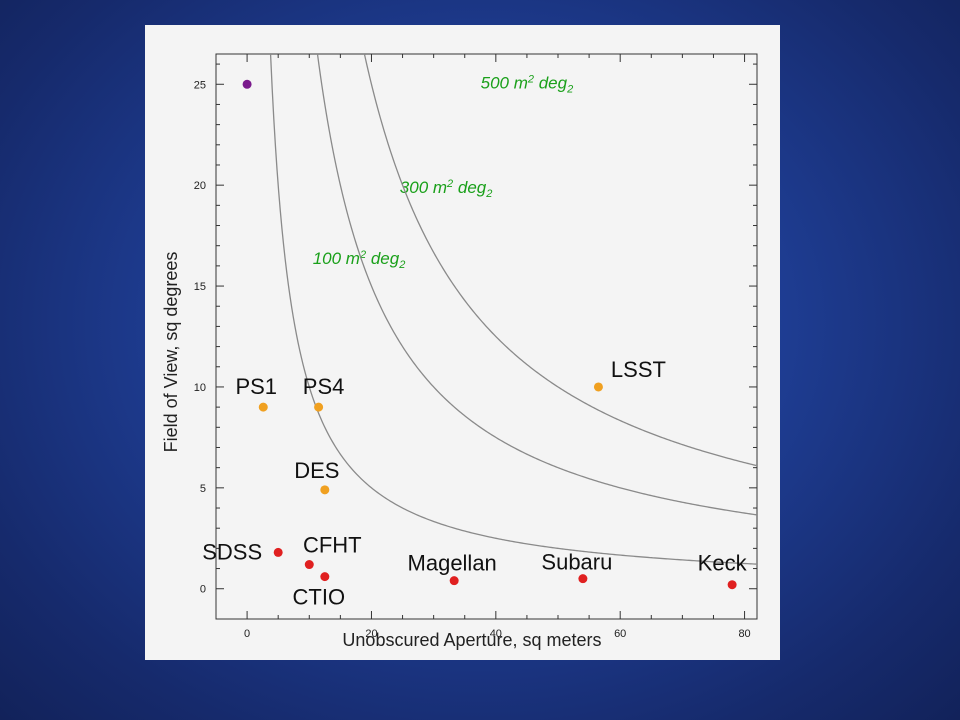 The height and width of the screenshot is (720, 960). What do you see at coordinates (452, 563) in the screenshot?
I see `point-label-magellan: Magellan` at bounding box center [452, 563].